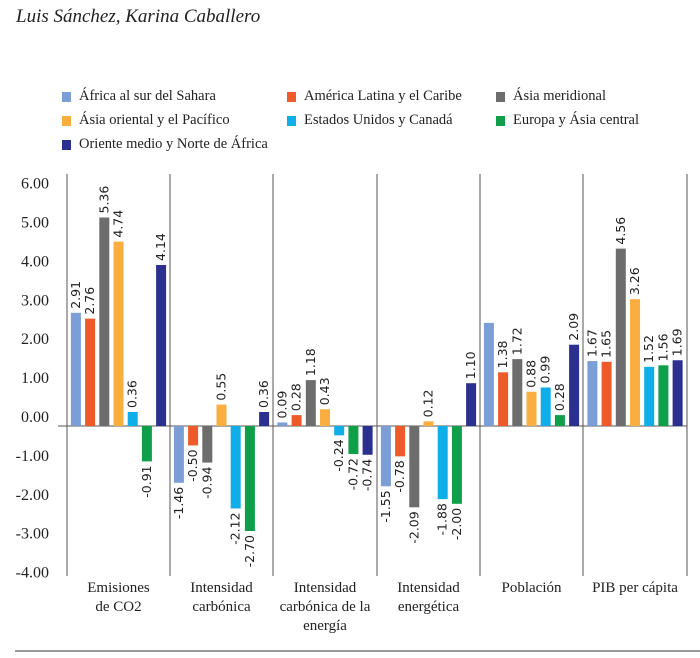  Describe the element at coordinates (385, 506) in the screenshot. I see `data-label: -1.55` at that location.